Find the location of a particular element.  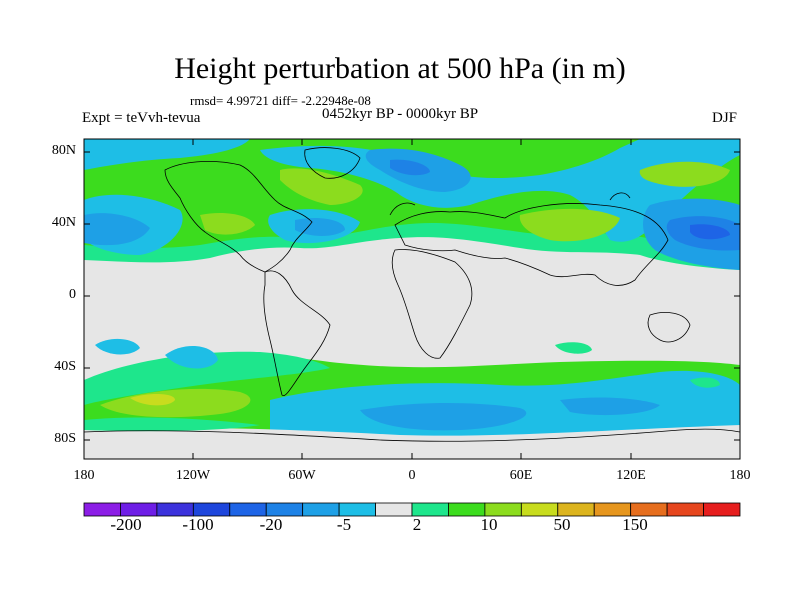

lat-label: 80N is located at coordinates (63, 150).